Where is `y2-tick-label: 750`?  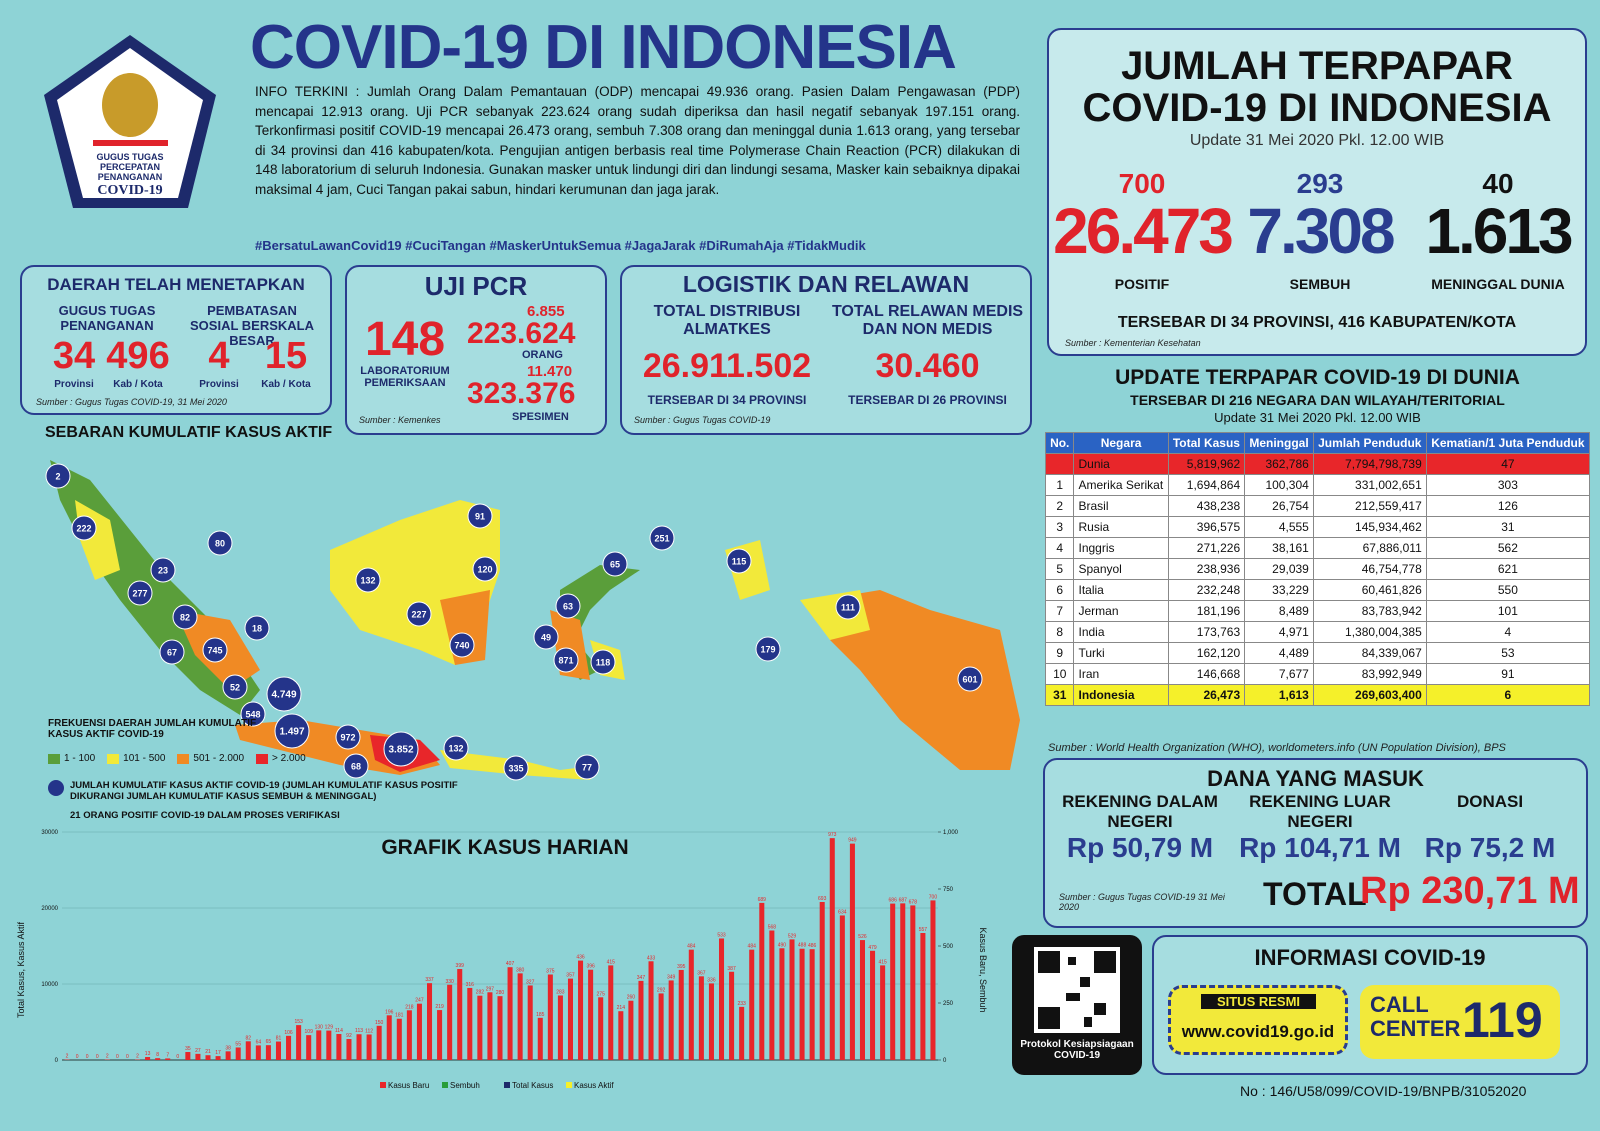 y2-tick-label: 750 is located at coordinates (948, 890).